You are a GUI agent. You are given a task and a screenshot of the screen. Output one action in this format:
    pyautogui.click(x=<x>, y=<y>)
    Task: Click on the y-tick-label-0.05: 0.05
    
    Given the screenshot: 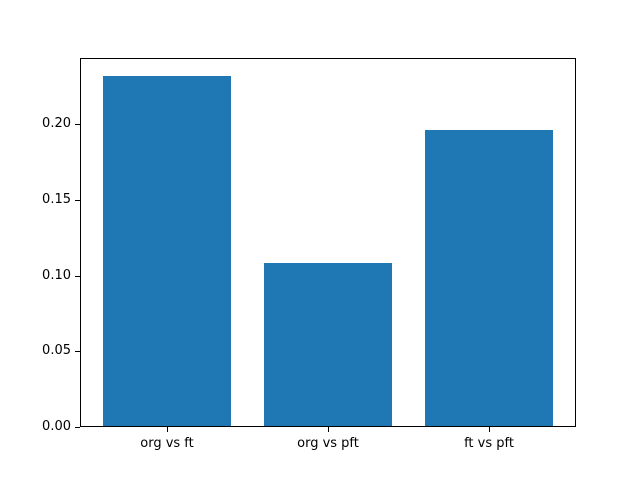 What is the action you would take?
    pyautogui.click(x=56, y=351)
    